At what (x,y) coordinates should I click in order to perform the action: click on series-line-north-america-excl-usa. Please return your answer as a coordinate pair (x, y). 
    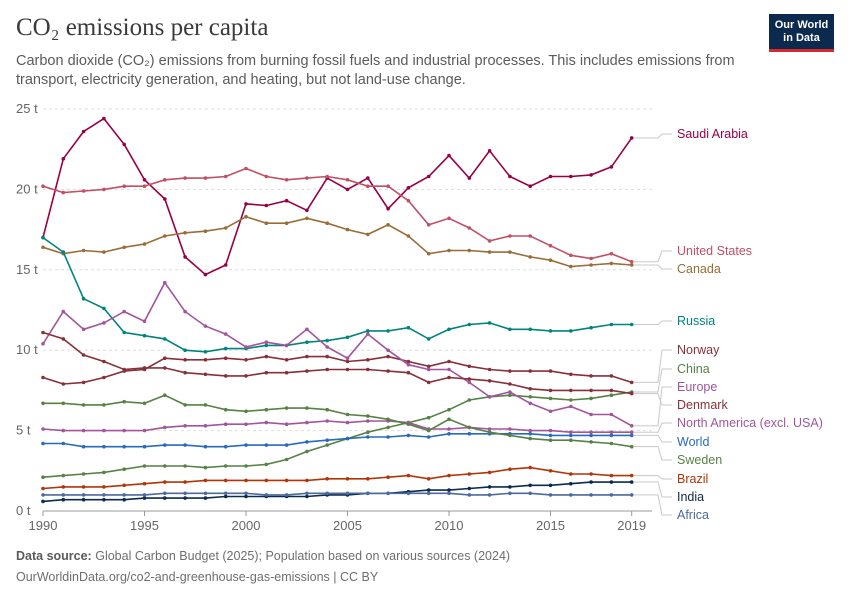
    Looking at the image, I should click on (337, 427).